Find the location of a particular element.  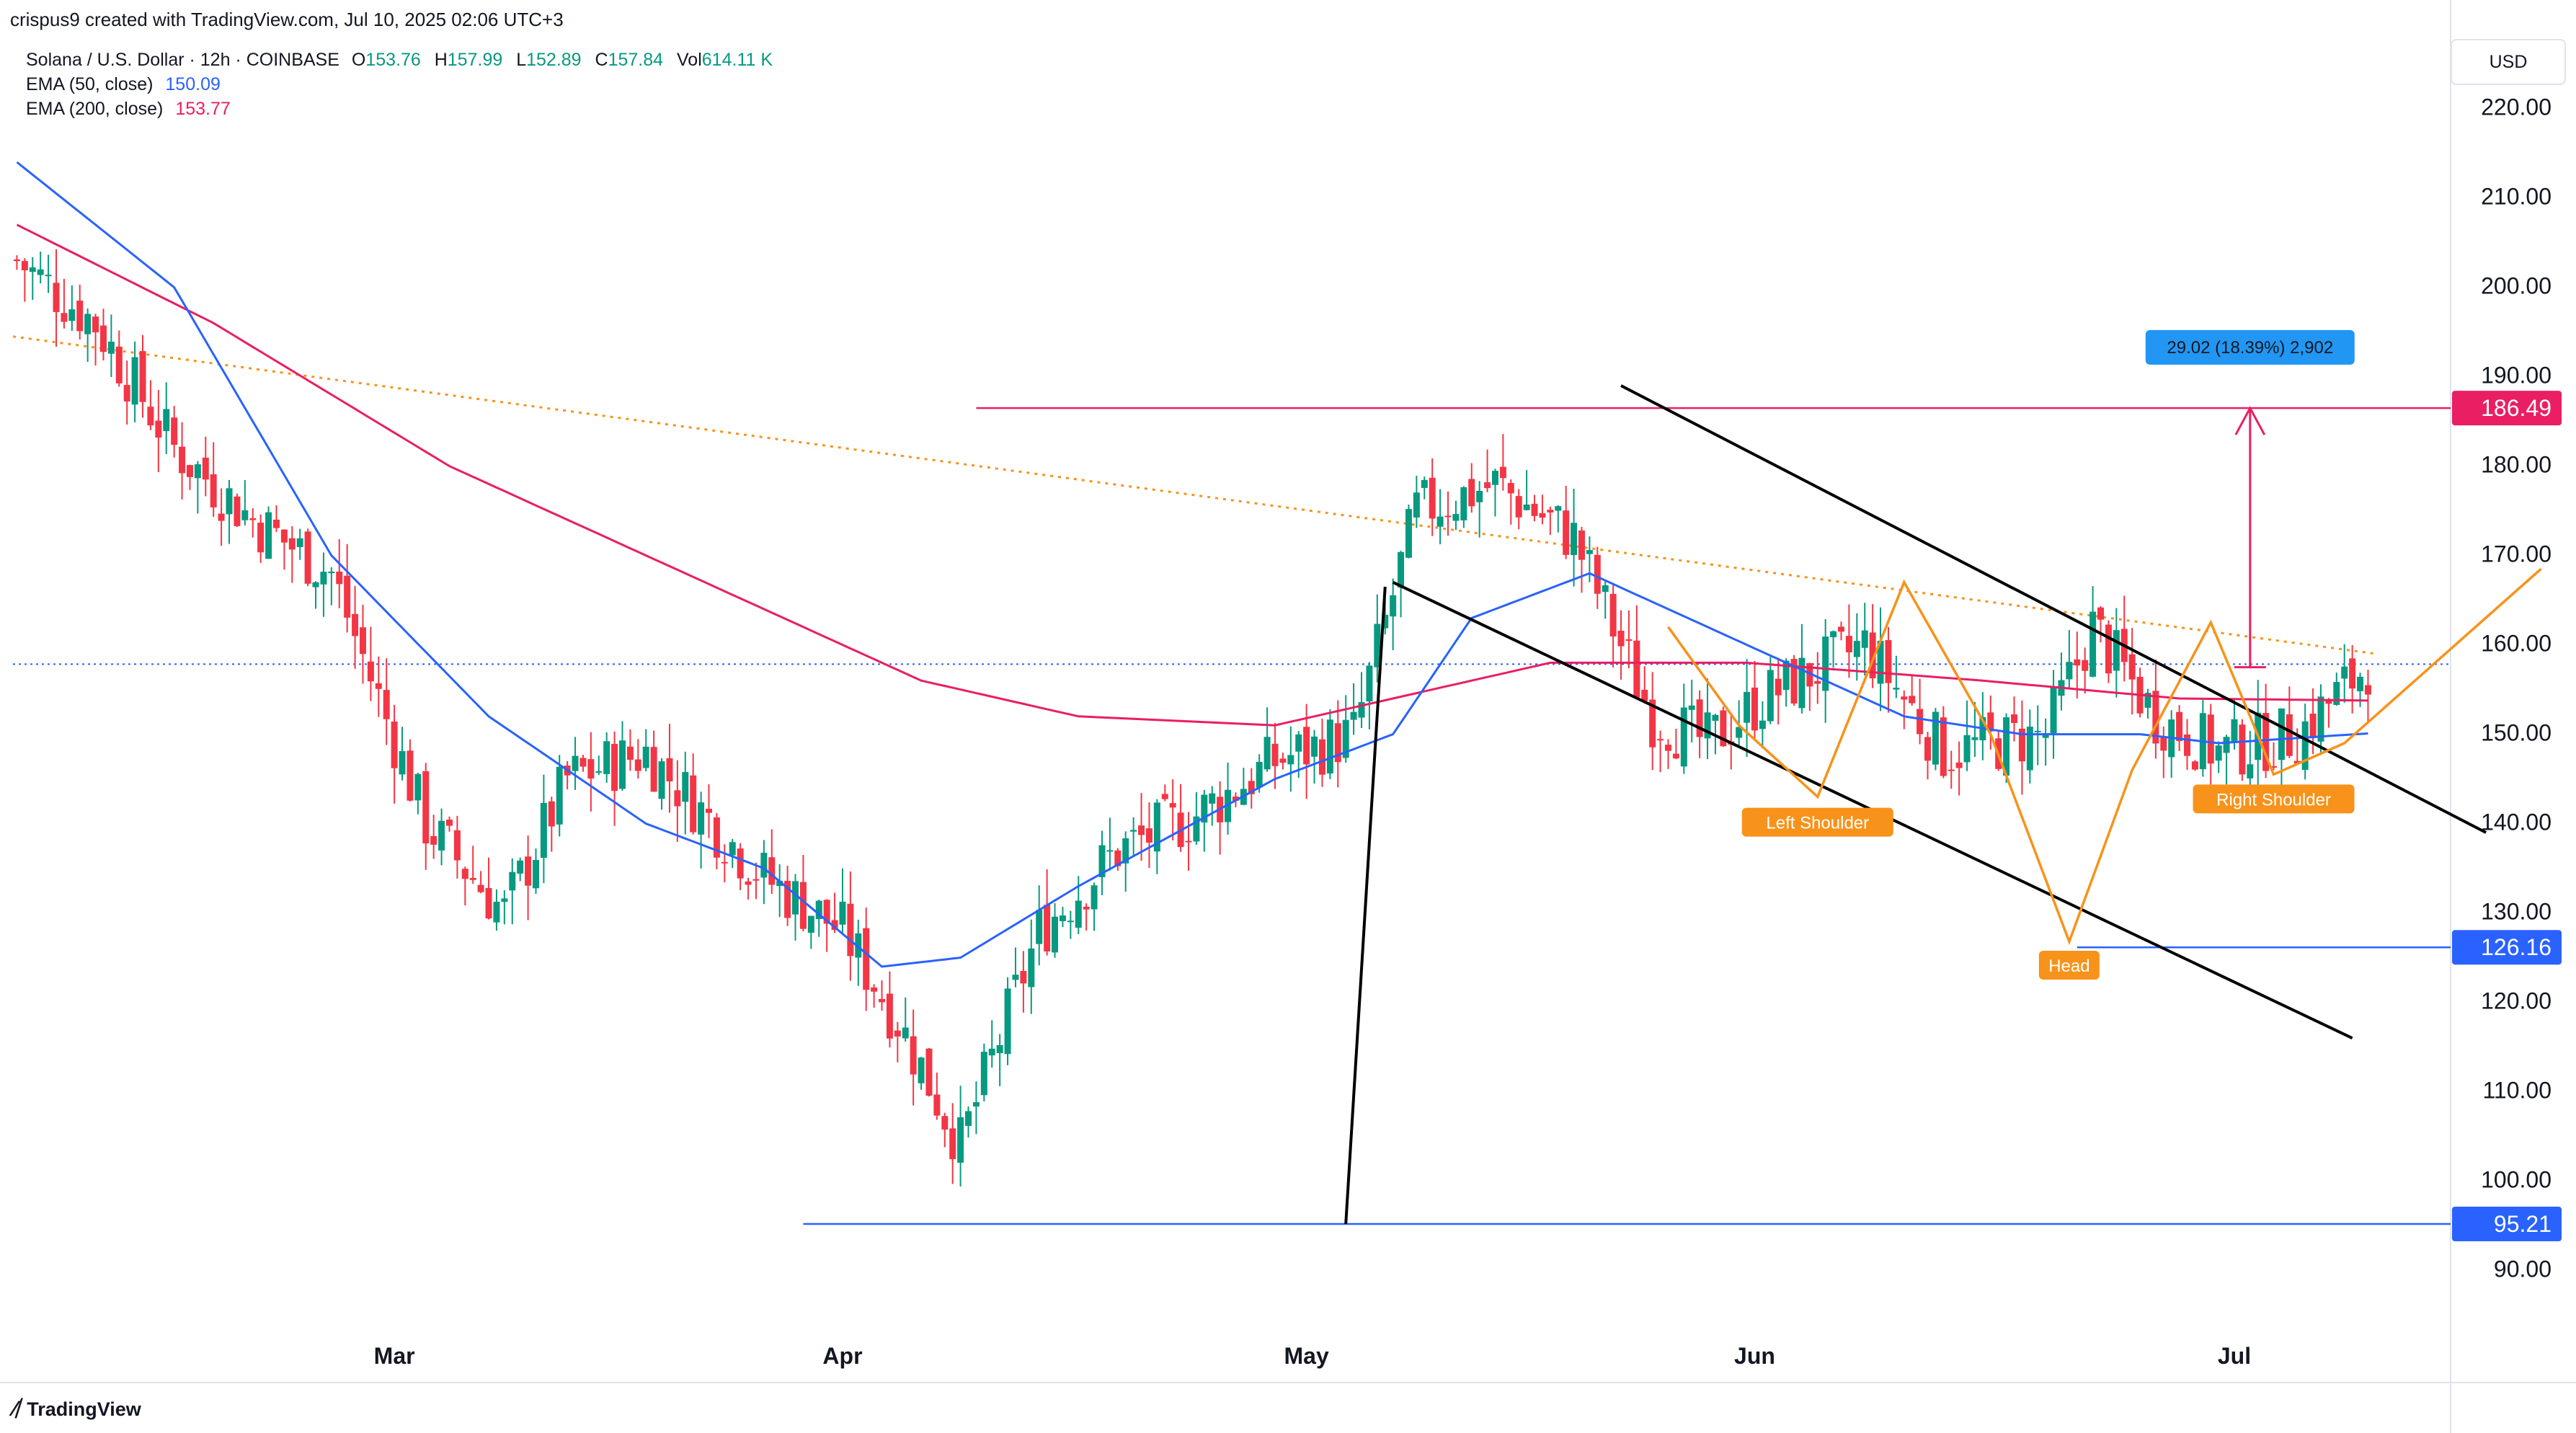

y-tick-label: 130.00 is located at coordinates (2516, 912).